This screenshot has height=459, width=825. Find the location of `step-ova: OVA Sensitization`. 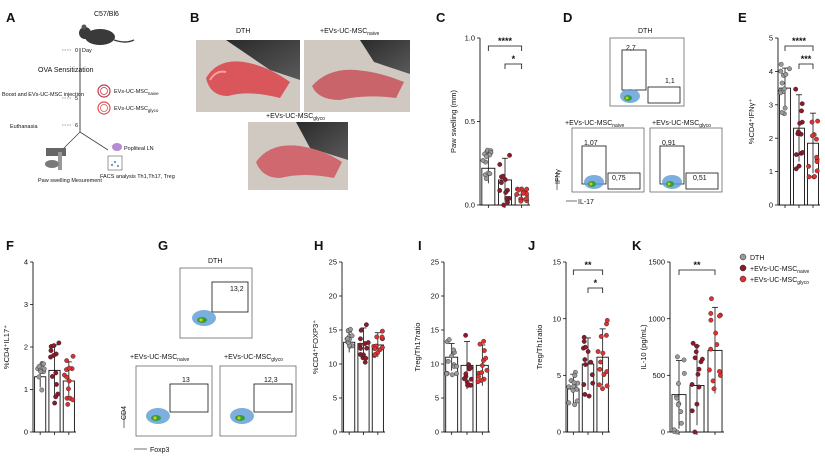

step-ova: OVA Sensitization is located at coordinates (66, 70).